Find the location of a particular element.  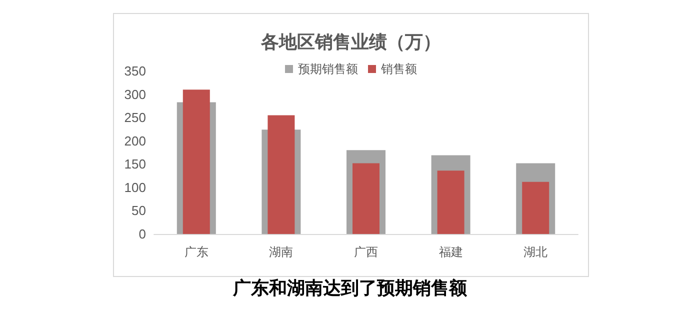

legend-label: 预期销售额 is located at coordinates (328, 69).